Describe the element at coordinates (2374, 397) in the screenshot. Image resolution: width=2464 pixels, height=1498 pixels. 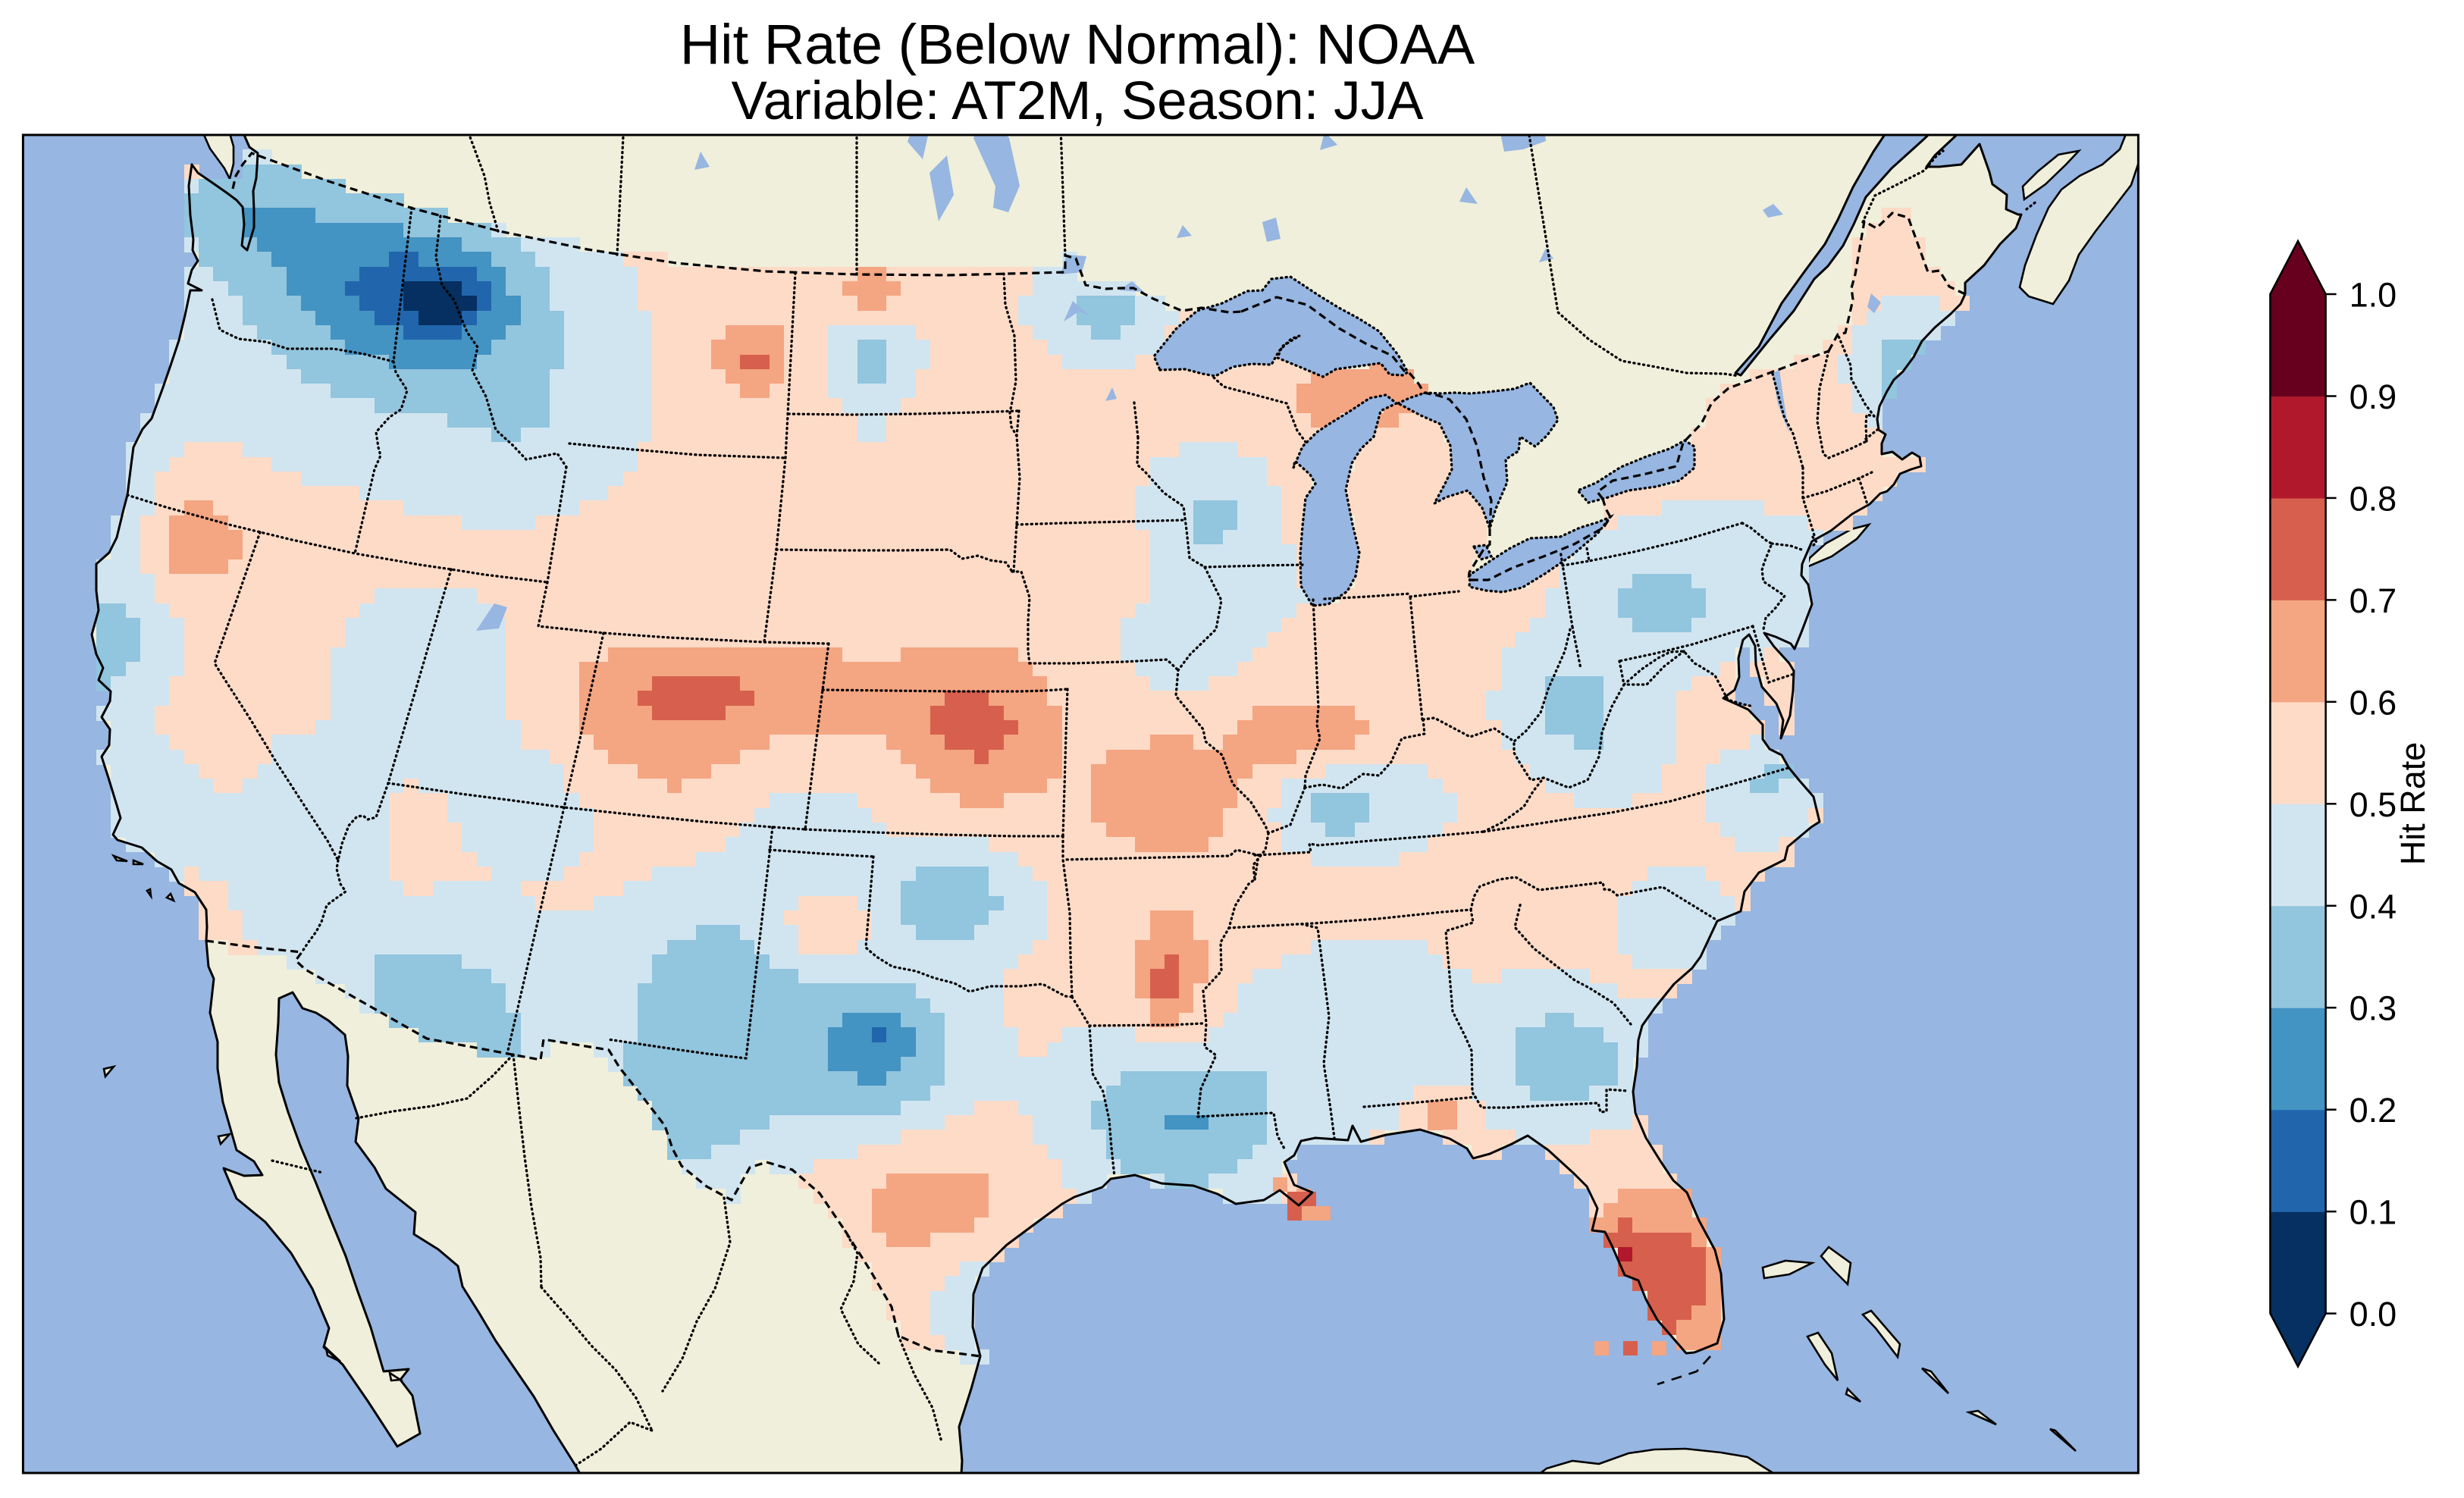
I see `svg-text: 0.9` at that location.